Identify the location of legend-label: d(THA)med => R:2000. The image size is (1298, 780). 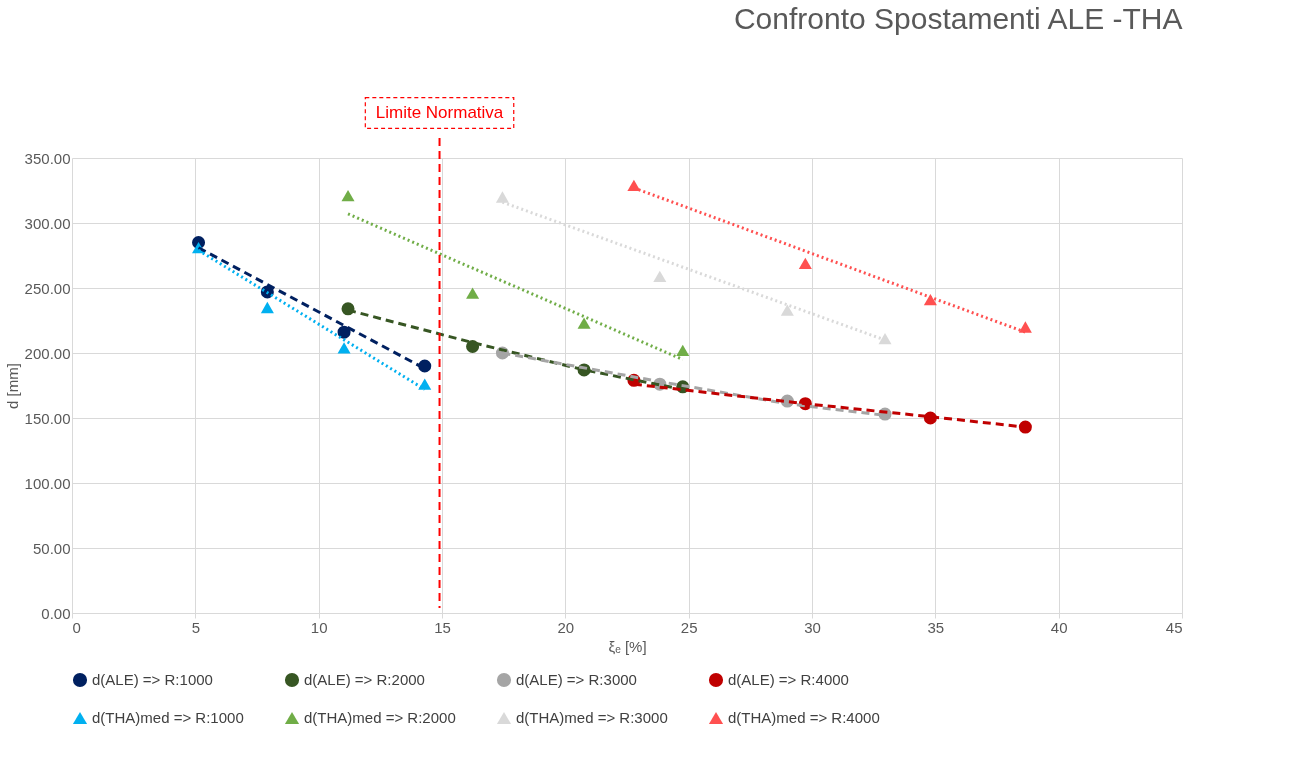
(380, 717).